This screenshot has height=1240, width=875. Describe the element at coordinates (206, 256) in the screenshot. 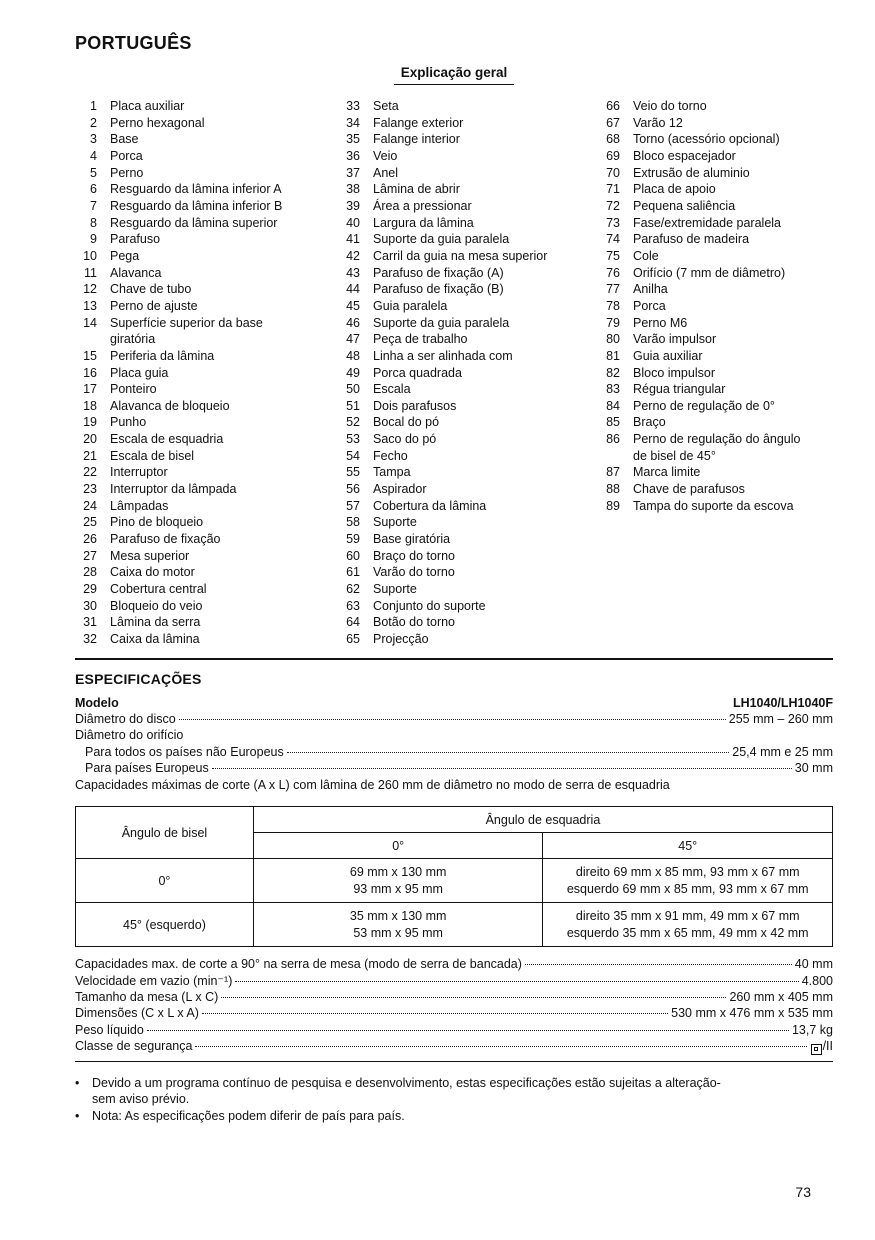

I see `part-item: 10 Pega` at that location.